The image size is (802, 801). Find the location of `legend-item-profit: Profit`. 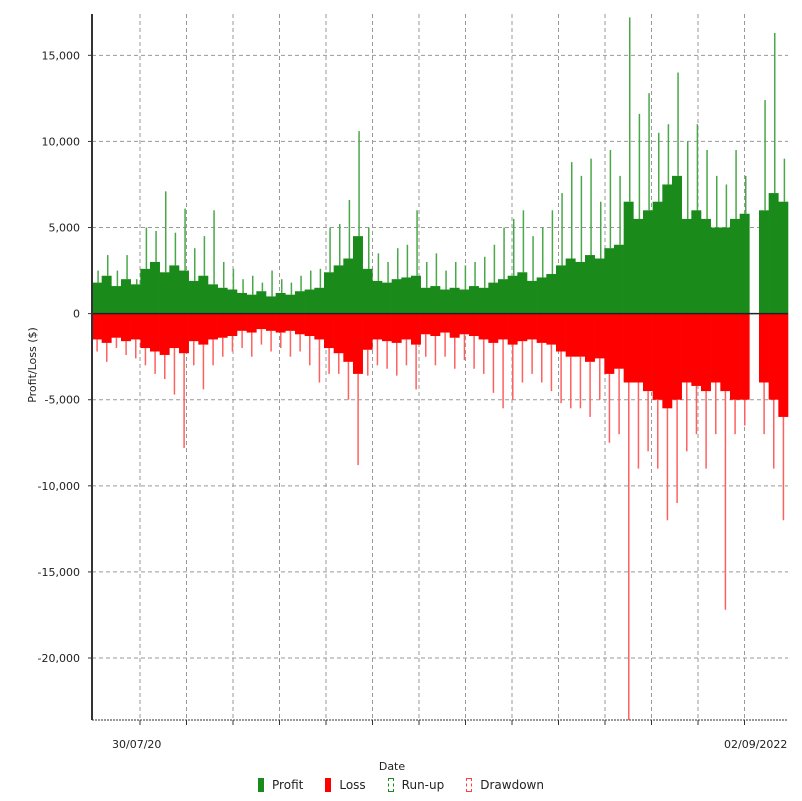

legend-item-profit: Profit is located at coordinates (280, 785).